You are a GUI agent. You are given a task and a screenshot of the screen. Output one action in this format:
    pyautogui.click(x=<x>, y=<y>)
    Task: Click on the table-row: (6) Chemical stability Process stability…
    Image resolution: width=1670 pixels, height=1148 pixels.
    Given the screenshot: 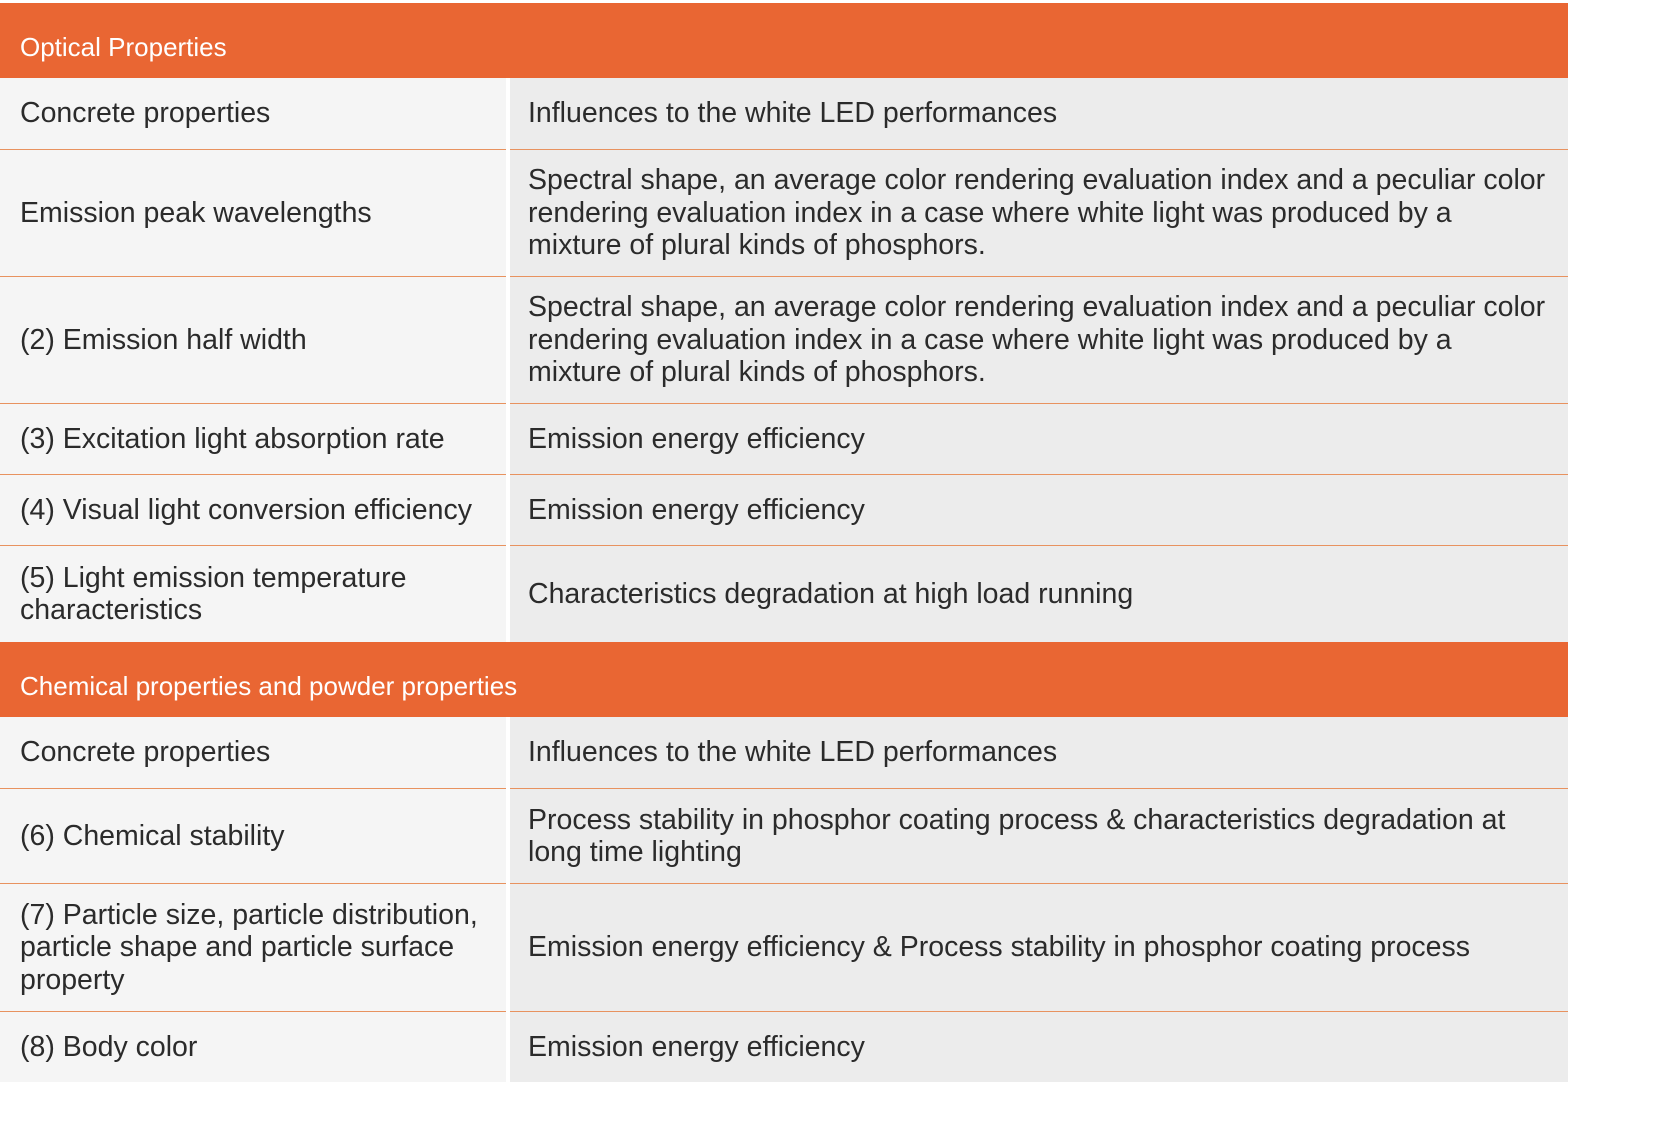 What is the action you would take?
    pyautogui.click(x=784, y=836)
    